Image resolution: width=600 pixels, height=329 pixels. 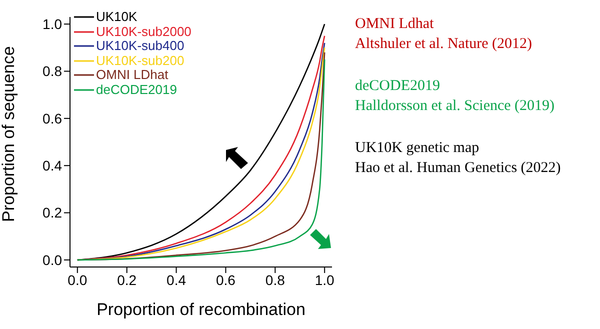 I want to click on y-tick-label: 0.6, so click(x=52, y=118).